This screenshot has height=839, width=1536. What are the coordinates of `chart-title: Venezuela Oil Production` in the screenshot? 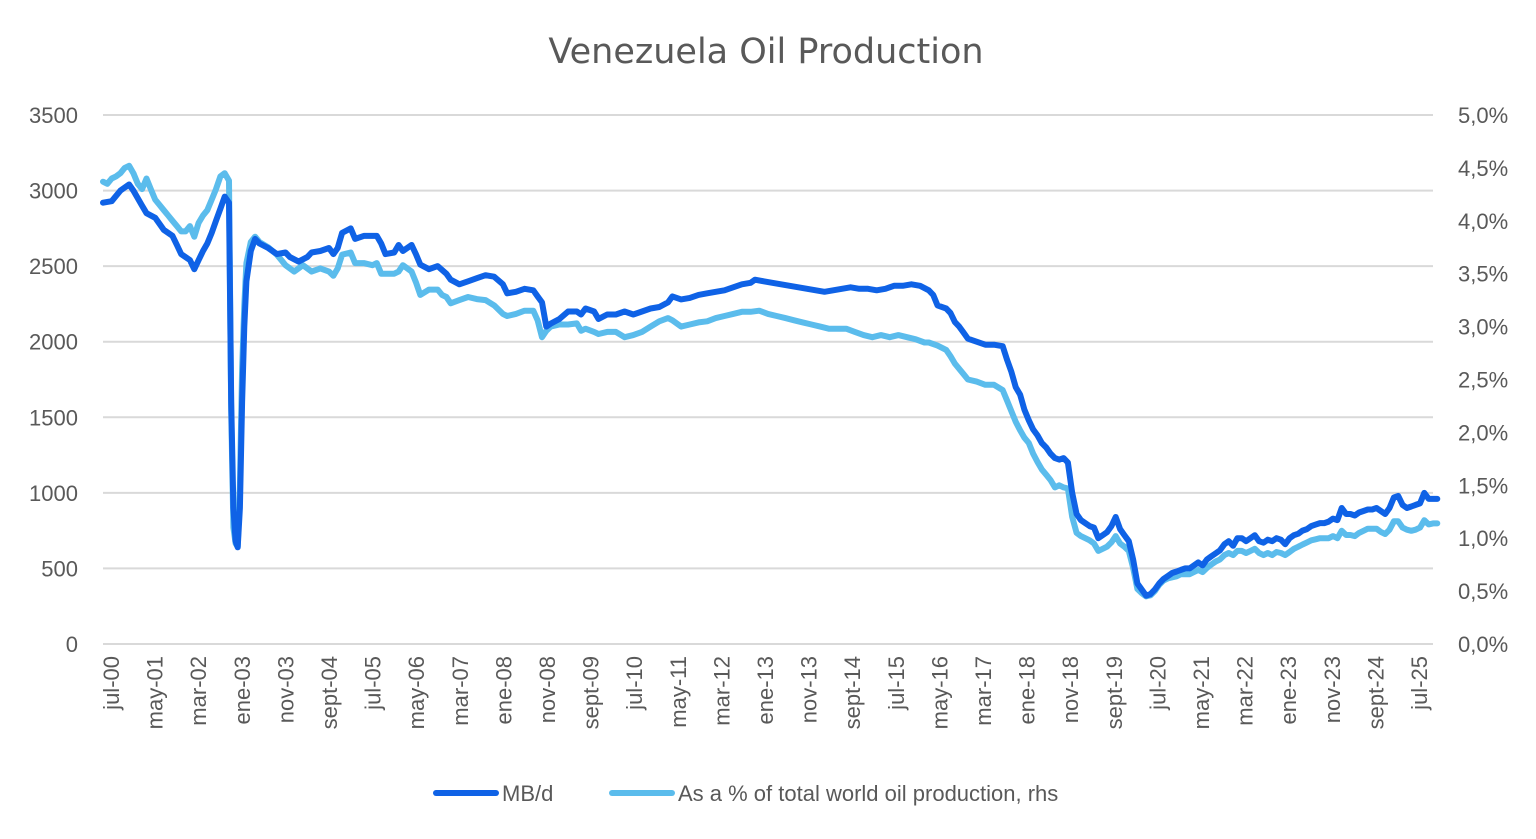 It's located at (765, 52).